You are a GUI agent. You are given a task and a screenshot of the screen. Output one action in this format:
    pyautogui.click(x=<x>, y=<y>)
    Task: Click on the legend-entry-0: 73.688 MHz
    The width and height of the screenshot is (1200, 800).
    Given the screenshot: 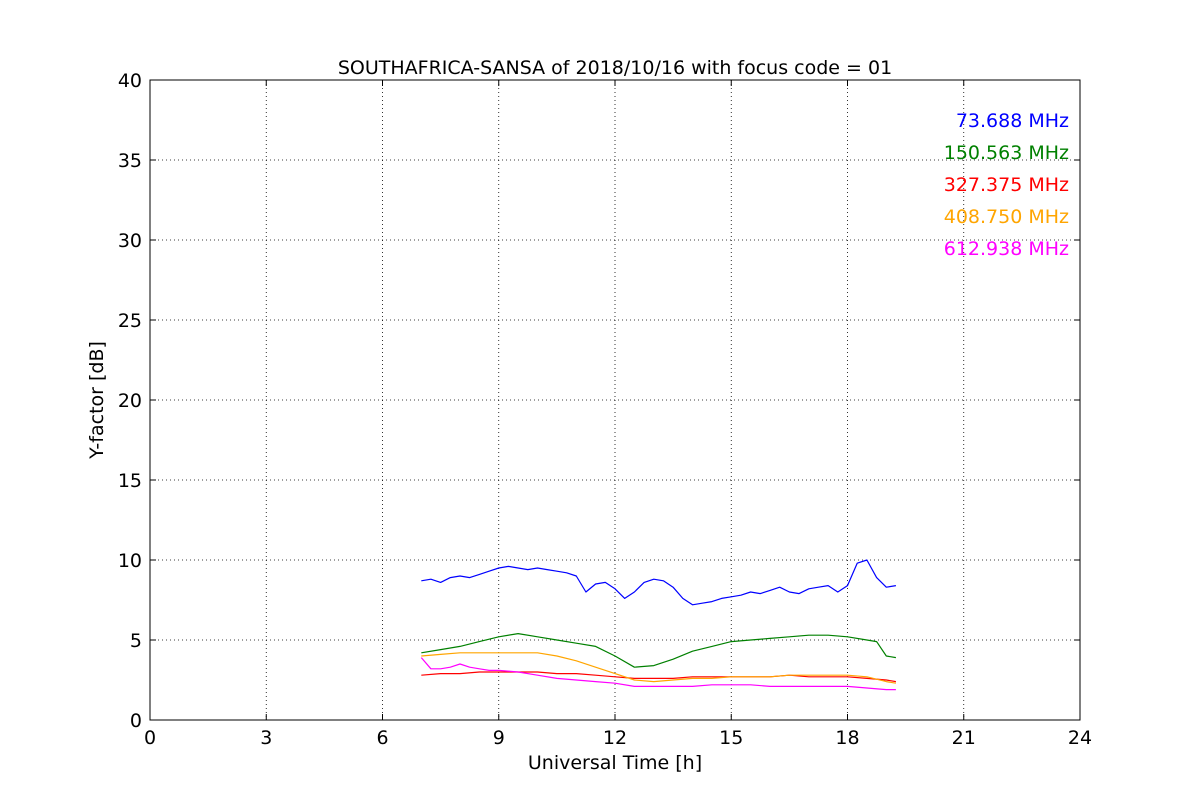 What is the action you would take?
    pyautogui.click(x=1012, y=121)
    